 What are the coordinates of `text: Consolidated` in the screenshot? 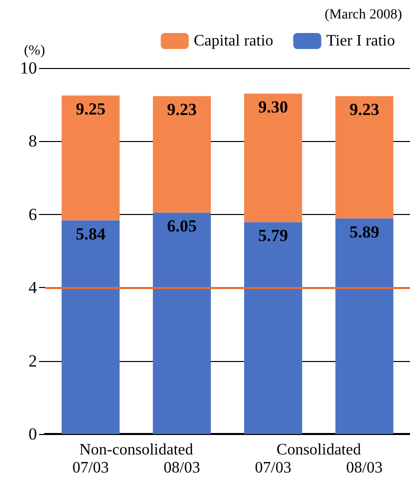 It's located at (318, 450).